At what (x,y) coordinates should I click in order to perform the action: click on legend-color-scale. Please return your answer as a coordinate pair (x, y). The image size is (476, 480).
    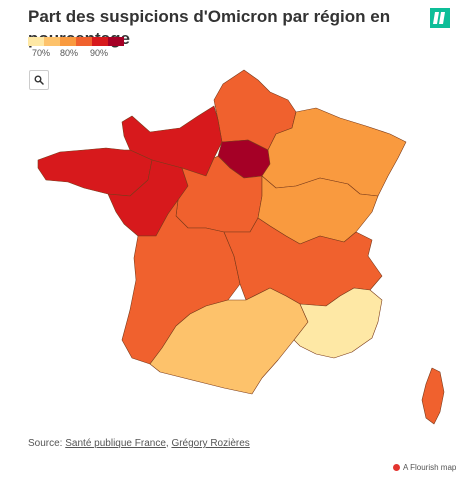
    Looking at the image, I should click on (76, 41).